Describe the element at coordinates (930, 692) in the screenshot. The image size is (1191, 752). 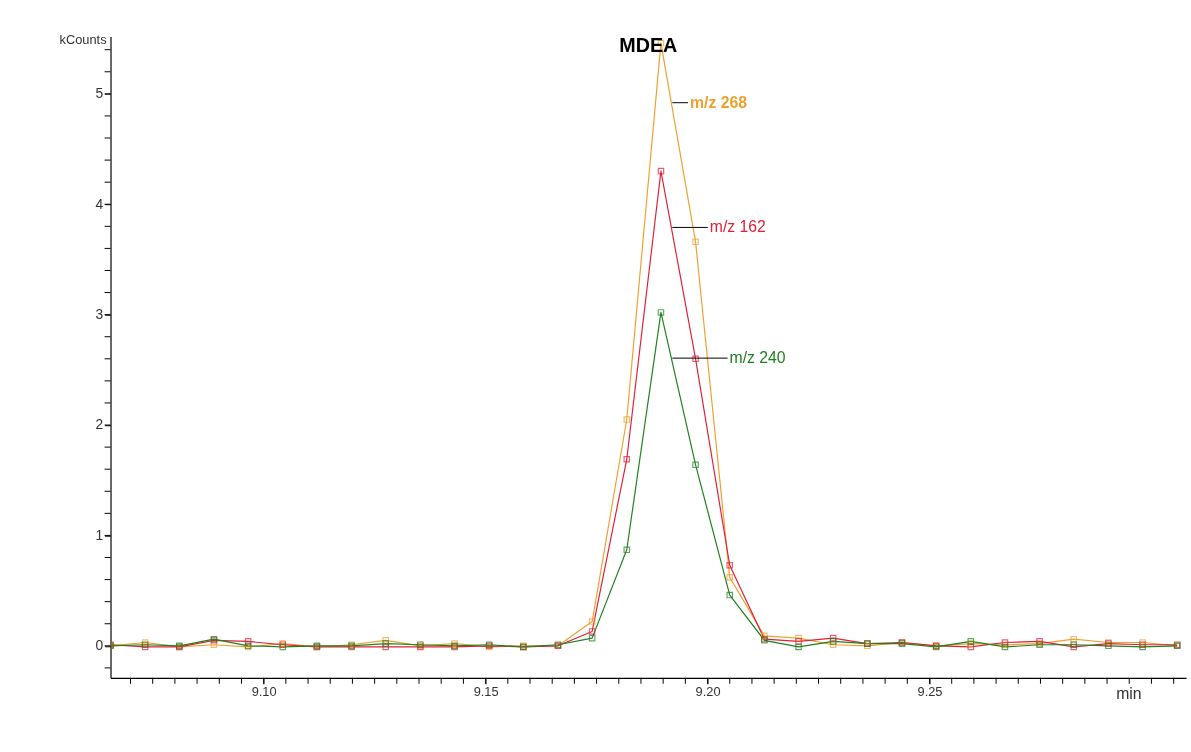
I see `x-tick-label: 9.25` at that location.